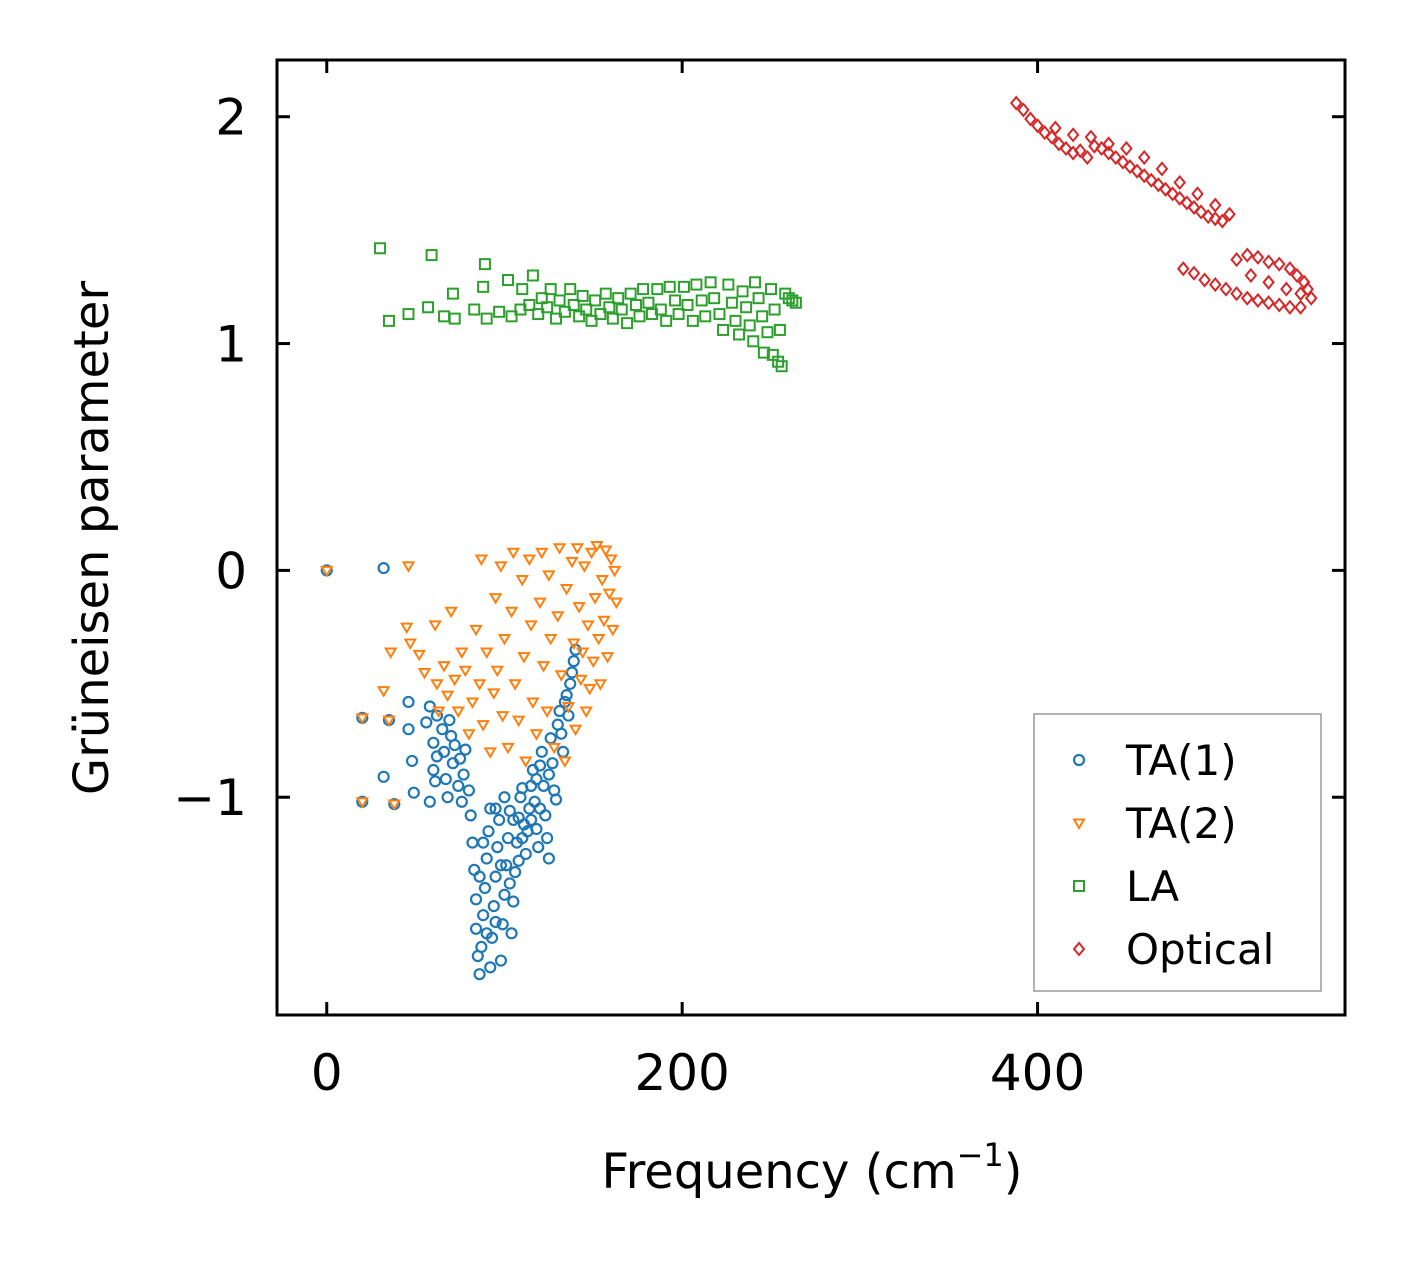 The height and width of the screenshot is (1264, 1406). What do you see at coordinates (231, 345) in the screenshot?
I see `y-tick-label: 1` at bounding box center [231, 345].